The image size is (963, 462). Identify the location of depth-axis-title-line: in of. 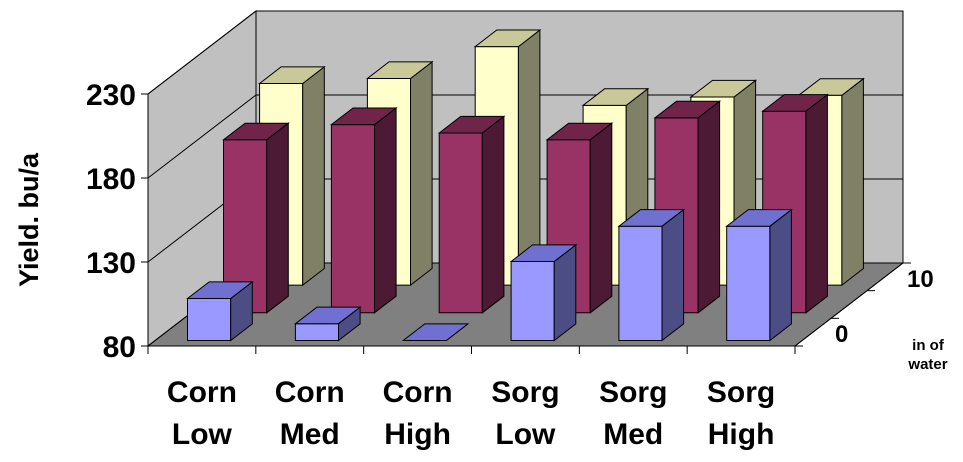
(928, 345).